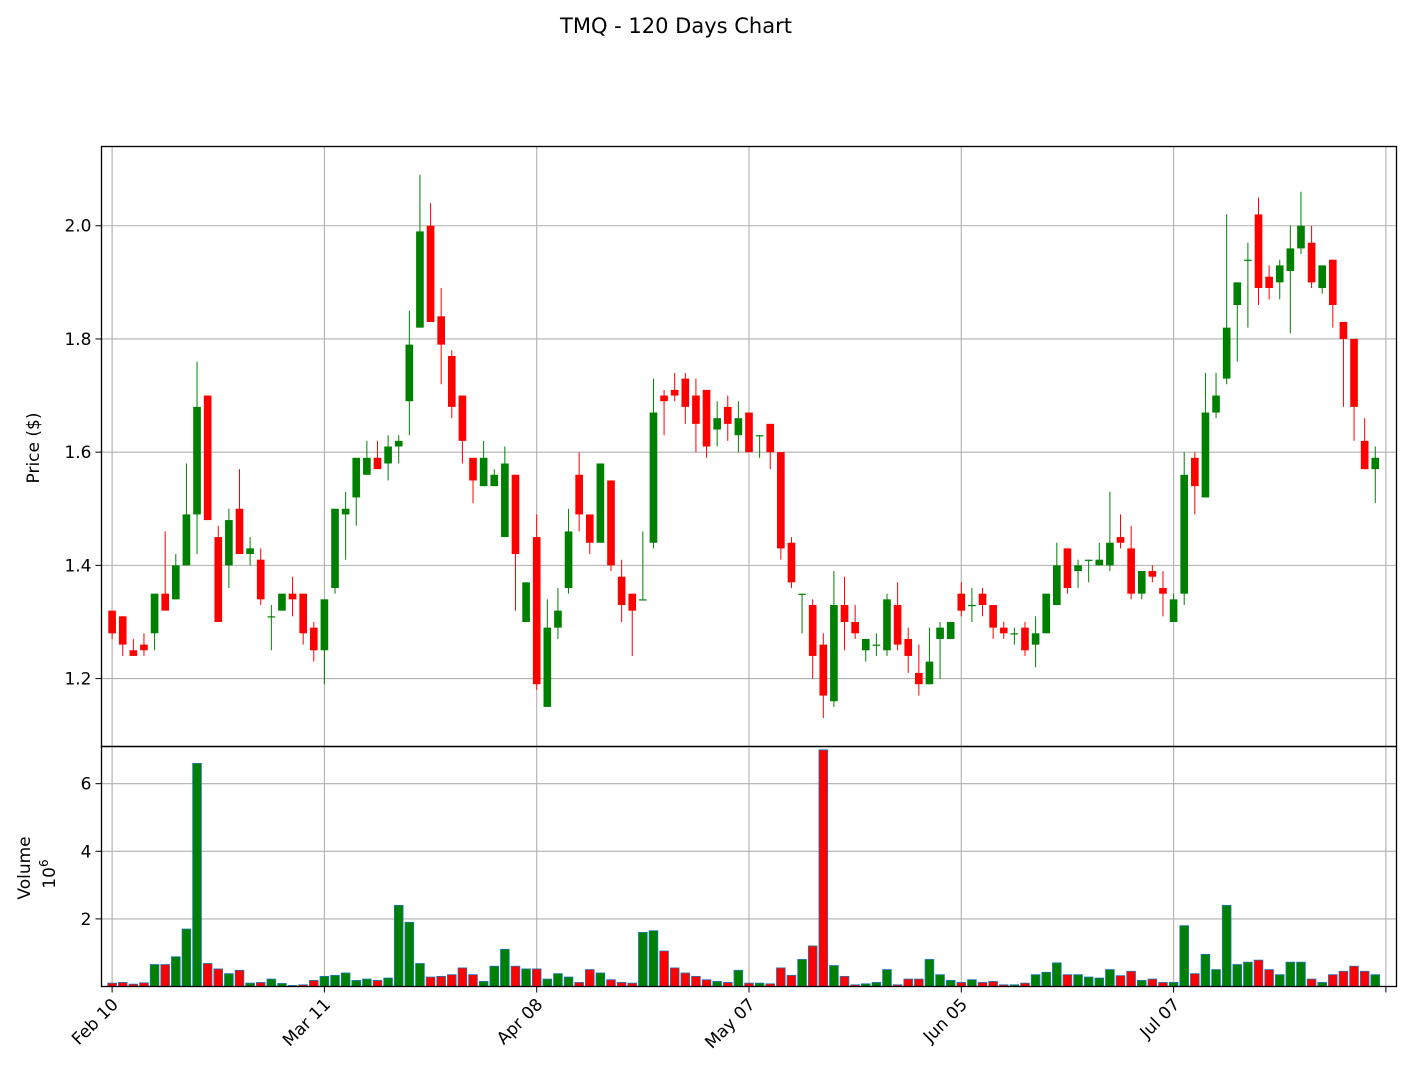 The height and width of the screenshot is (1084, 1411). What do you see at coordinates (86, 852) in the screenshot?
I see `volume-y-tick-label: 4` at bounding box center [86, 852].